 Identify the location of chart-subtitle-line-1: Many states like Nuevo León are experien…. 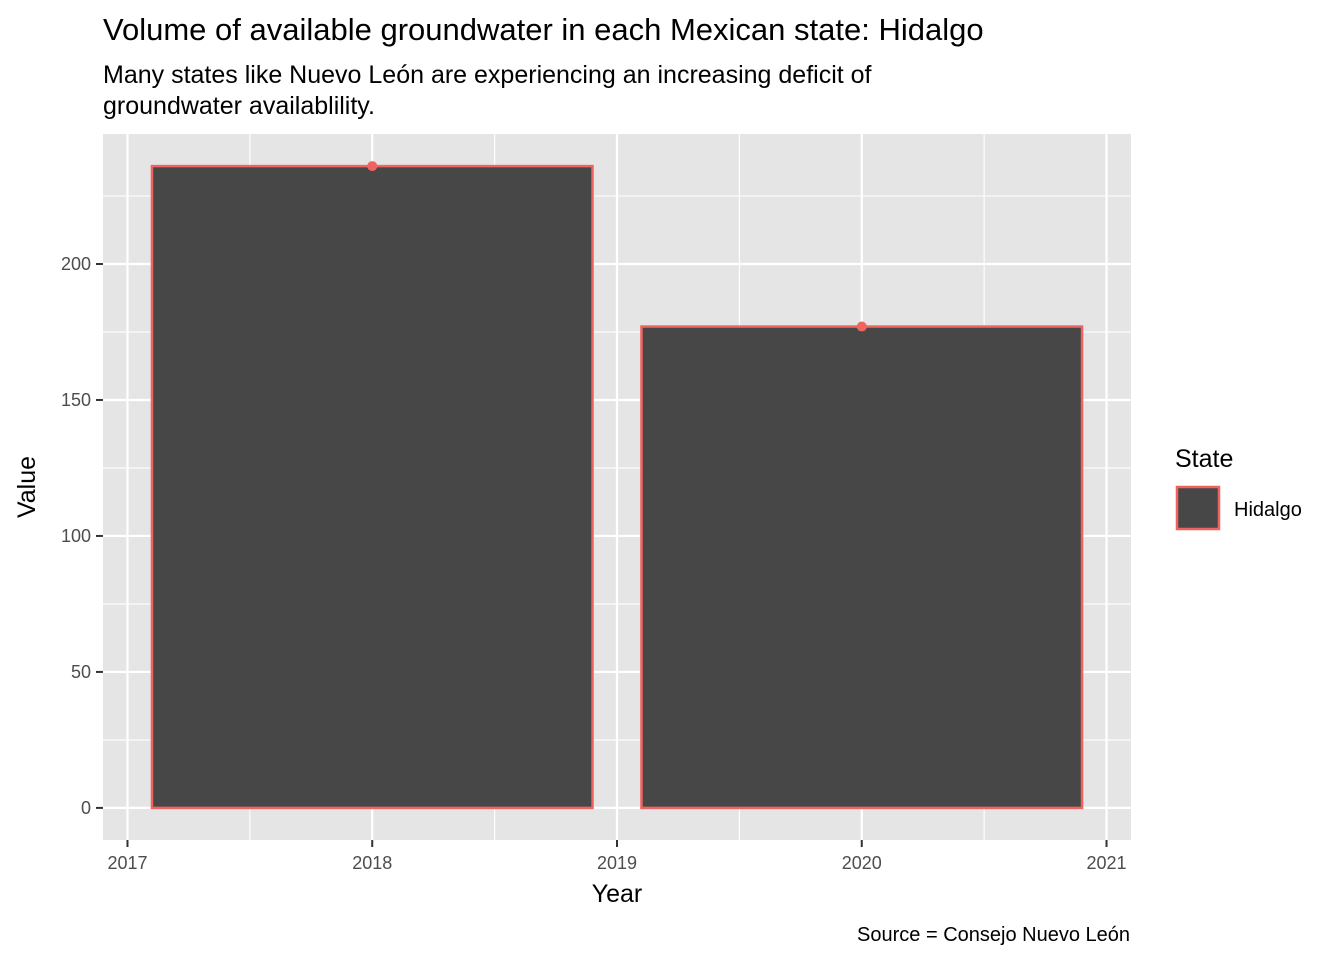
(487, 75).